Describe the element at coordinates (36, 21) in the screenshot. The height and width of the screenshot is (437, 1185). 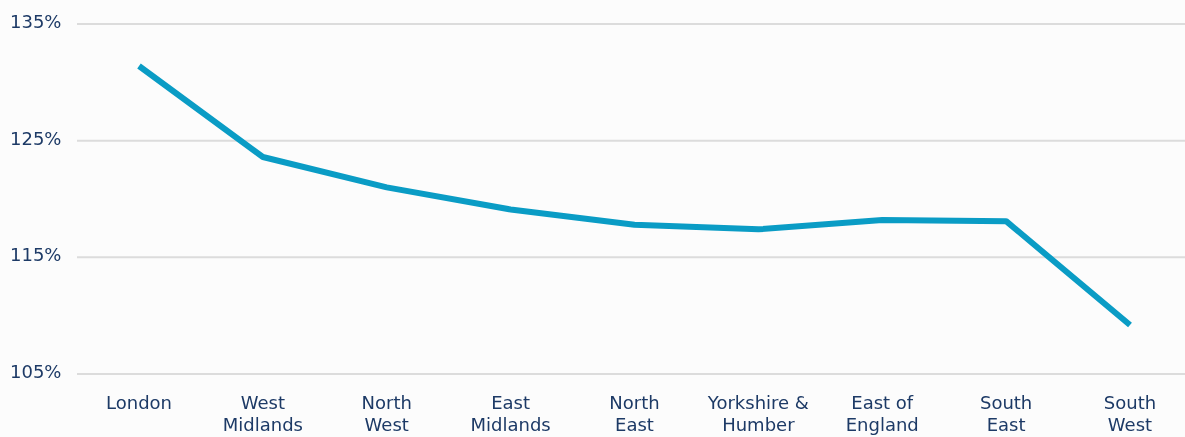
I see `y-tick-label: 135%` at that location.